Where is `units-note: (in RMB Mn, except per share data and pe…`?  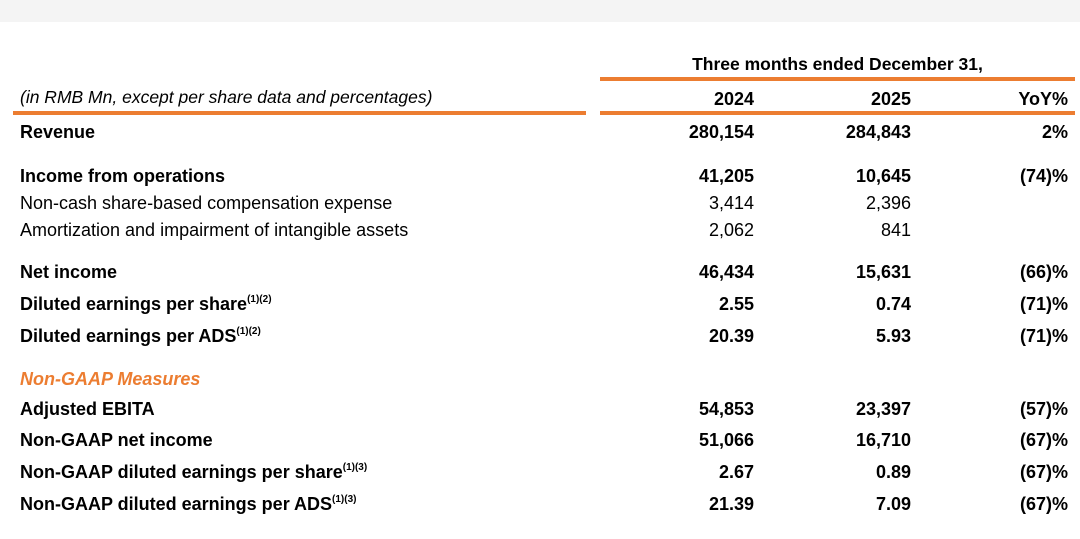
units-note: (in RMB Mn, except per share data and pe… is located at coordinates (226, 97).